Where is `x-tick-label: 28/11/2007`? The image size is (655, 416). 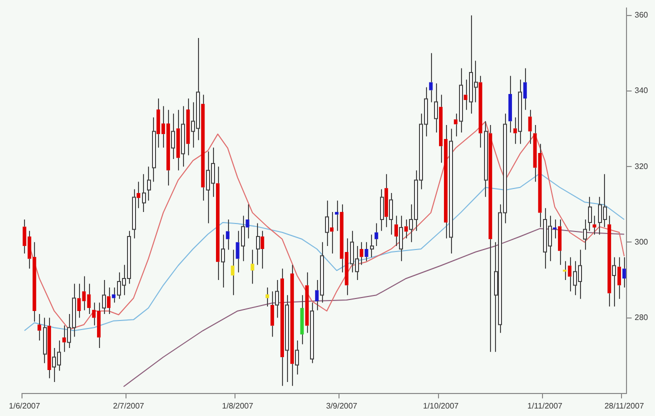 x-tick-label: 28/11/2007 is located at coordinates (624, 405).